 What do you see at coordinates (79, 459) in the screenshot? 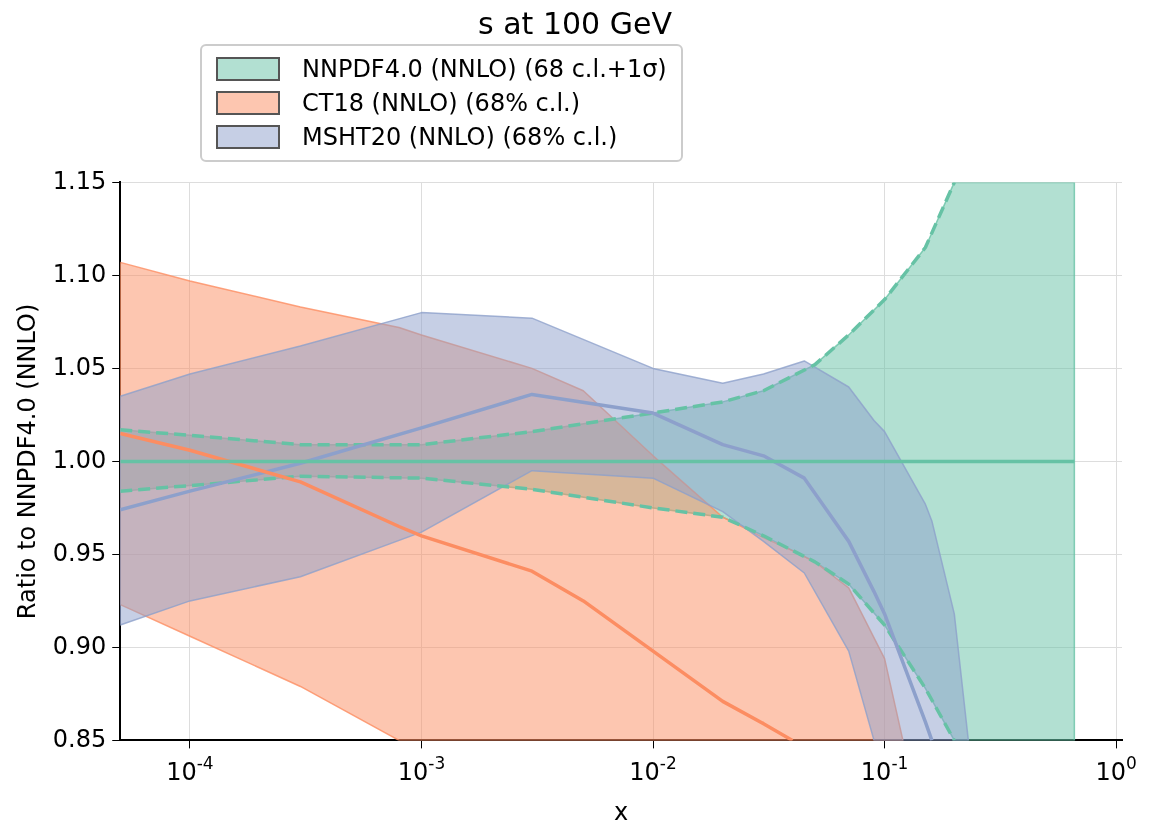
I see `y-tick-label: 1.00` at bounding box center [79, 459].